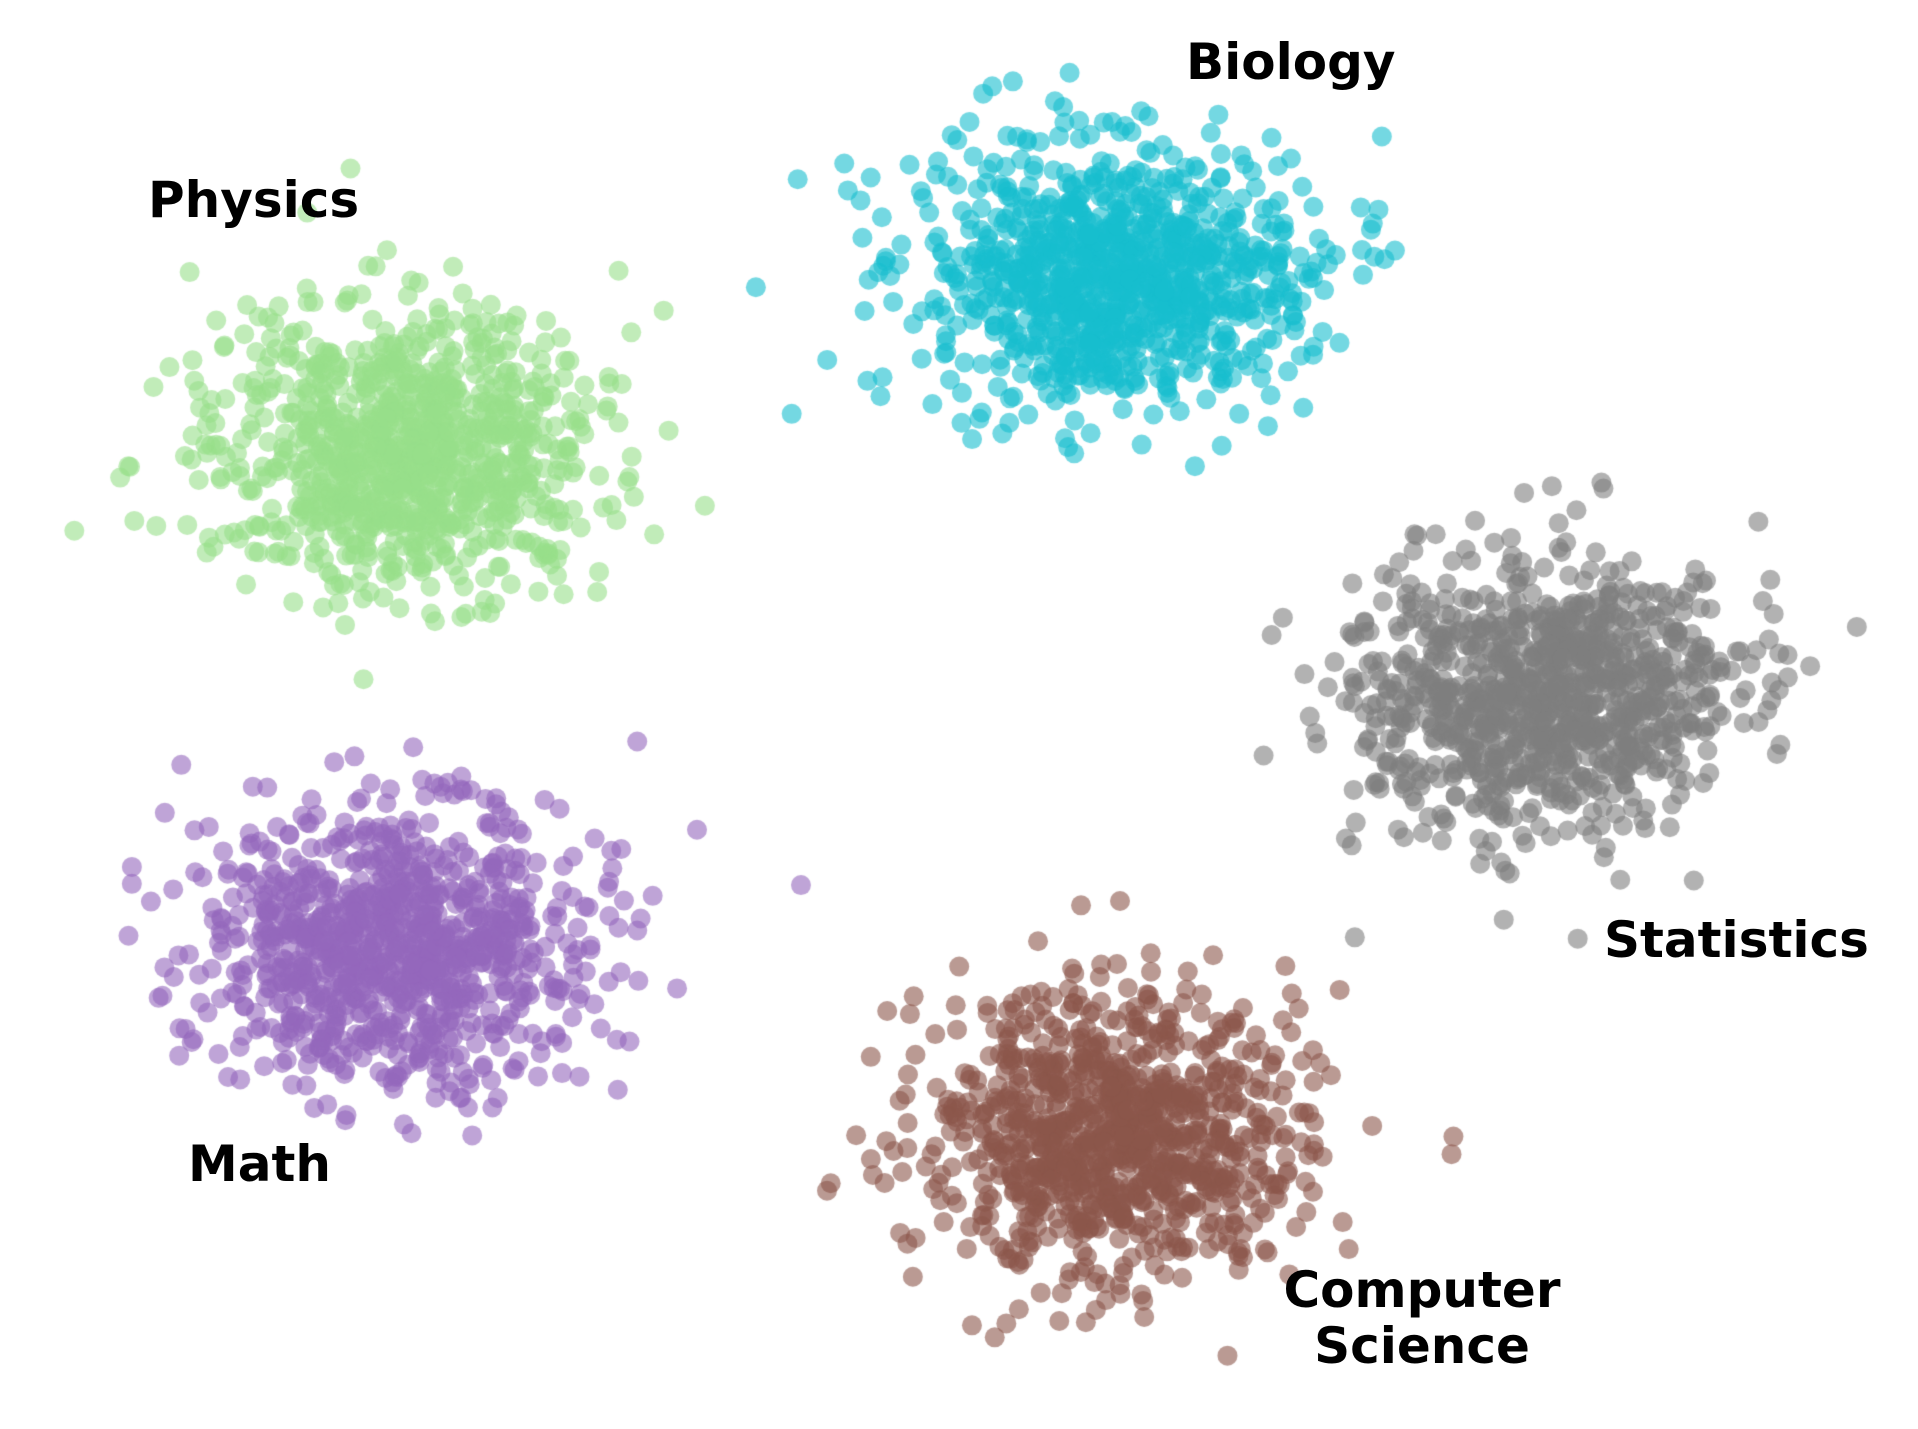 This screenshot has height=1429, width=1918. I want to click on label-physics: Physics, so click(254, 200).